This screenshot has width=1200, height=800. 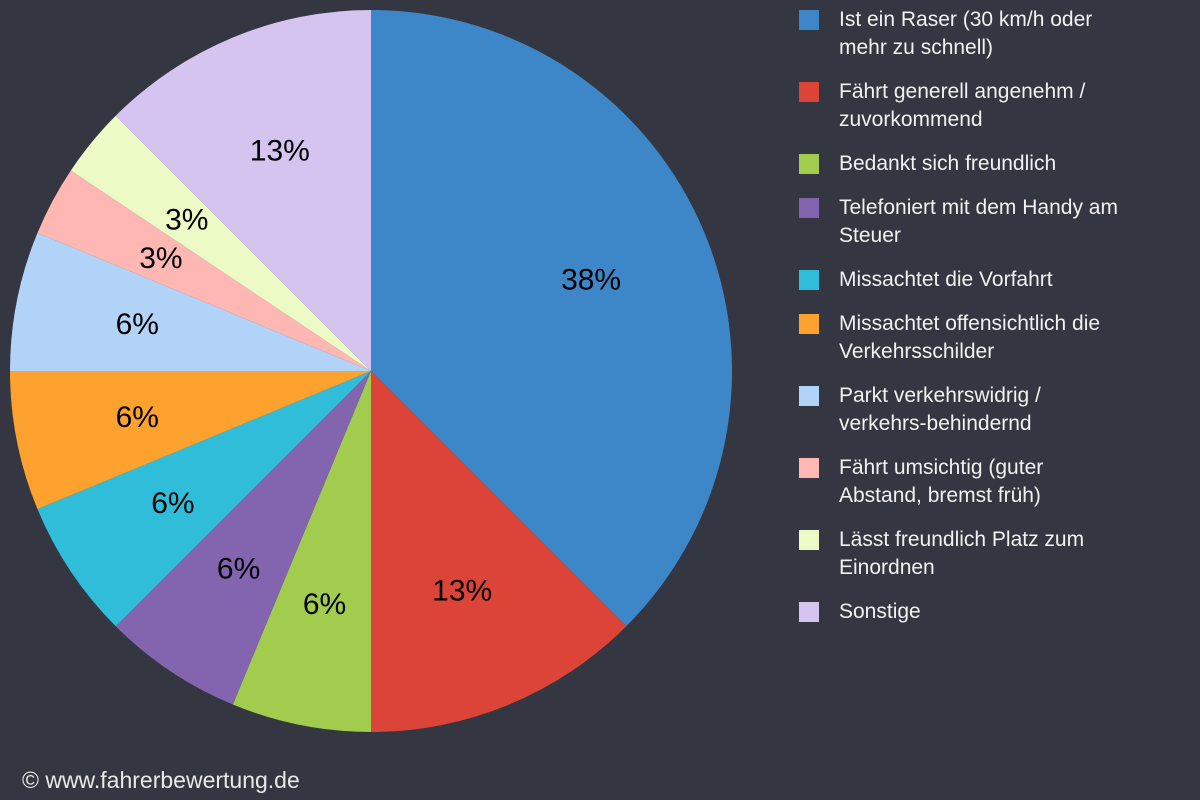 I want to click on pie-slice-percent-label-0: 38%, so click(x=591, y=279).